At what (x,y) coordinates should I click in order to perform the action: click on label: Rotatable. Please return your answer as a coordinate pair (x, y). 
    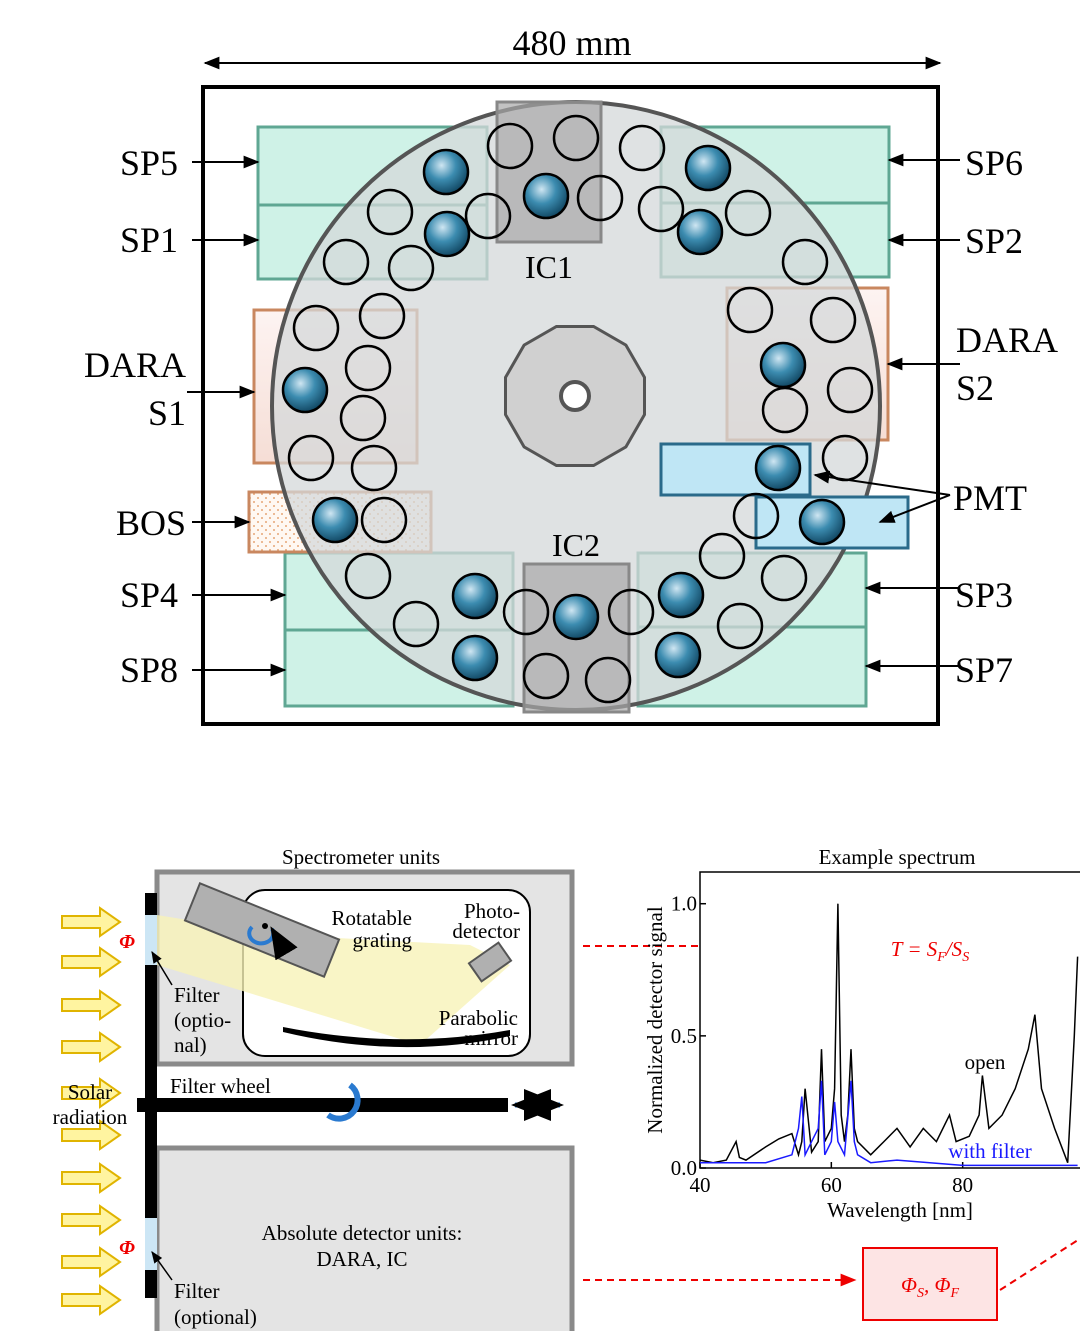
    Looking at the image, I should click on (372, 918).